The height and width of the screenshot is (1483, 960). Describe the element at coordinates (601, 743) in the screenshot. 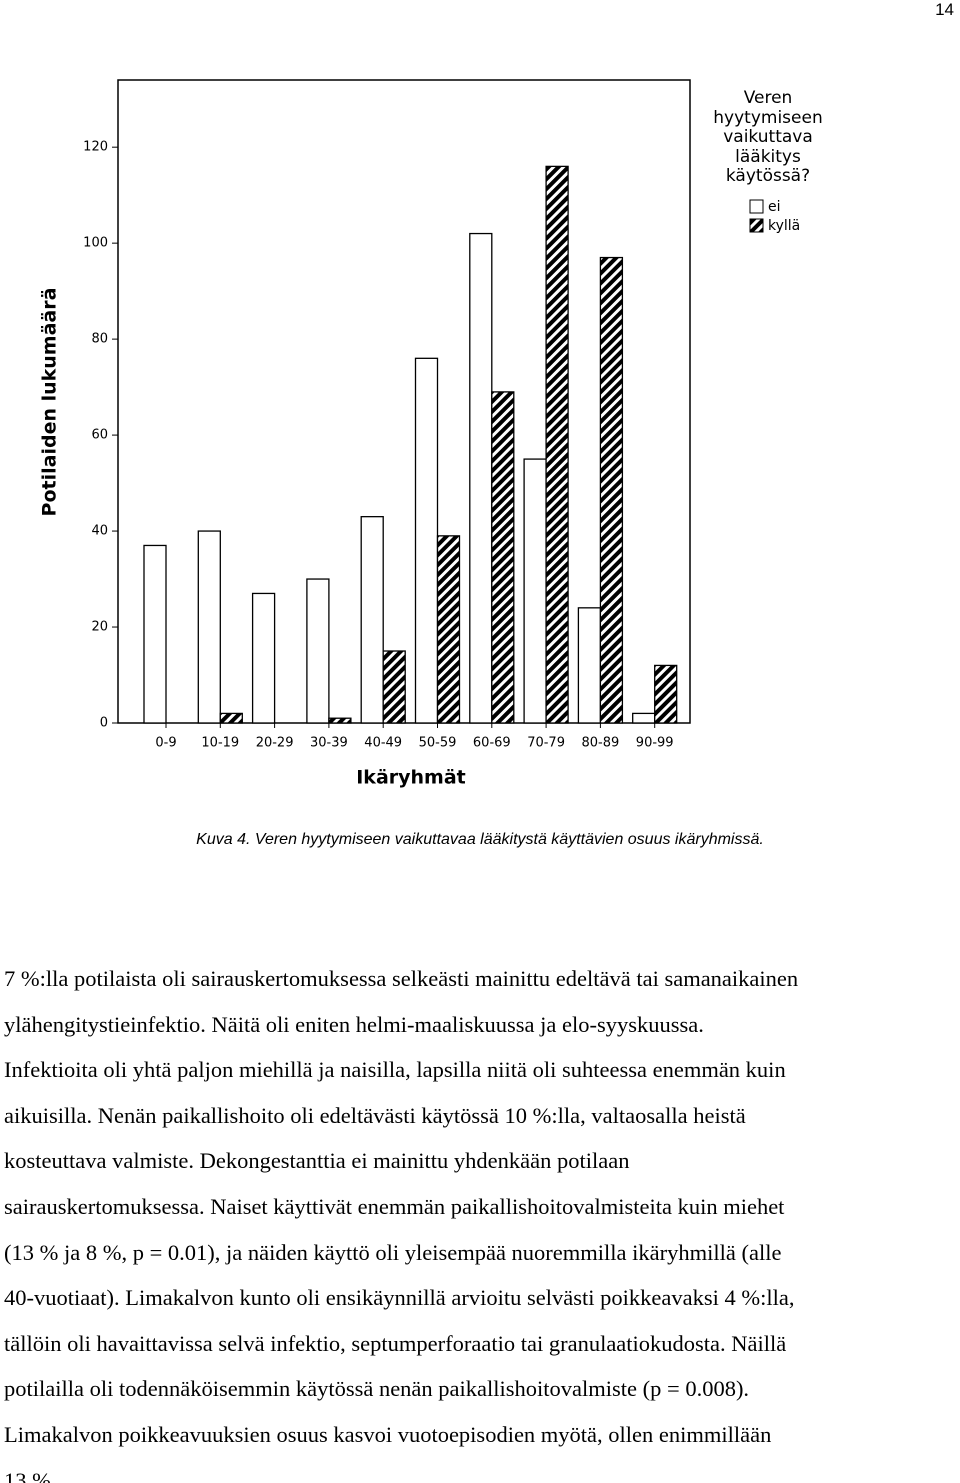

I see `x-tick-label: 80-89` at that location.